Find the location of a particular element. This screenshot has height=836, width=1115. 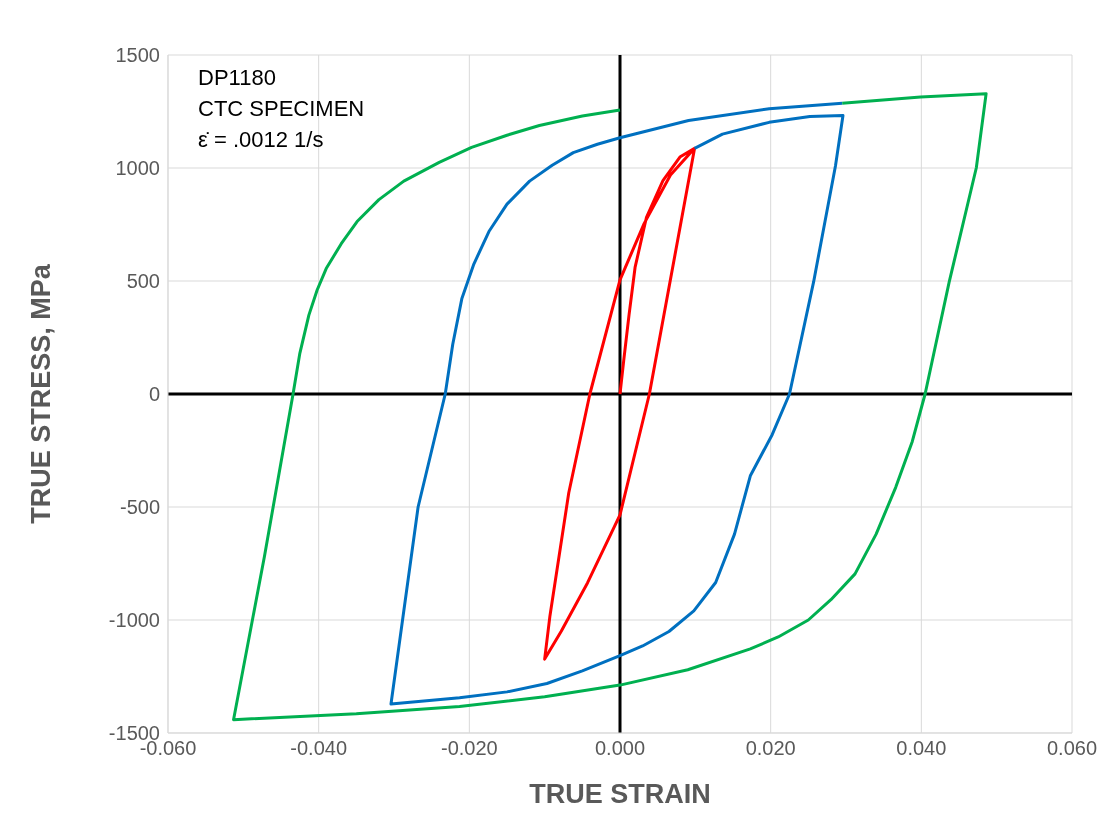

annotation: DP1180 is located at coordinates (237, 78).